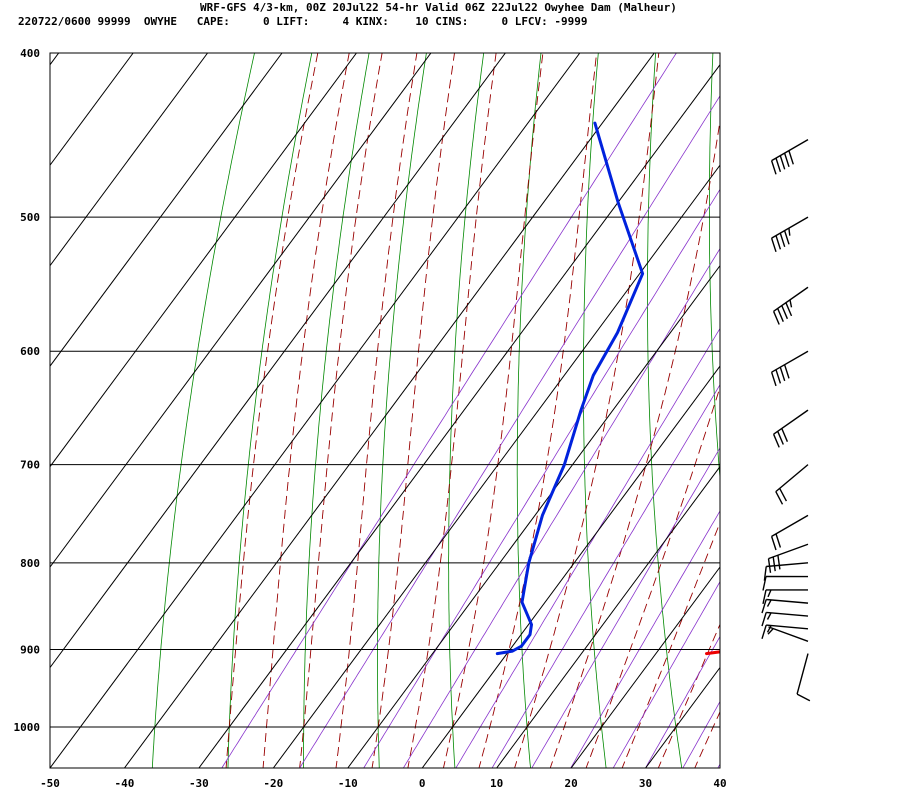  What do you see at coordinates (422, 783) in the screenshot?
I see `temperature-tick-label: 0` at bounding box center [422, 783].